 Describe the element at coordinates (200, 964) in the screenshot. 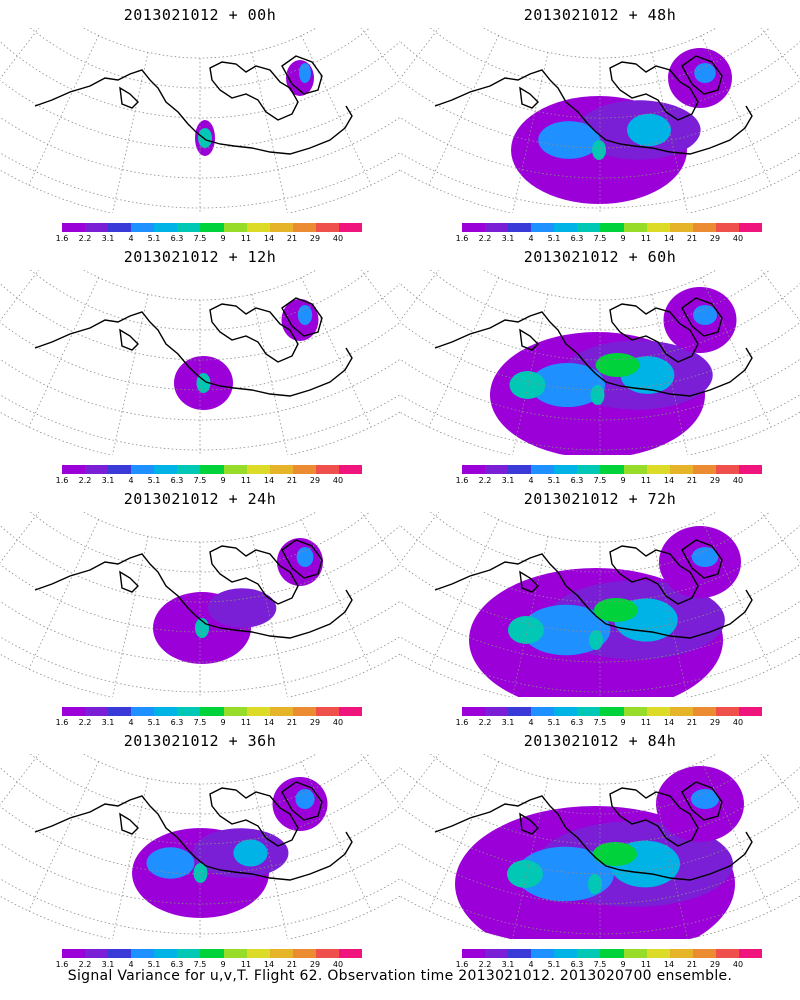

I see `colorbar-tick-label: 7.5` at that location.